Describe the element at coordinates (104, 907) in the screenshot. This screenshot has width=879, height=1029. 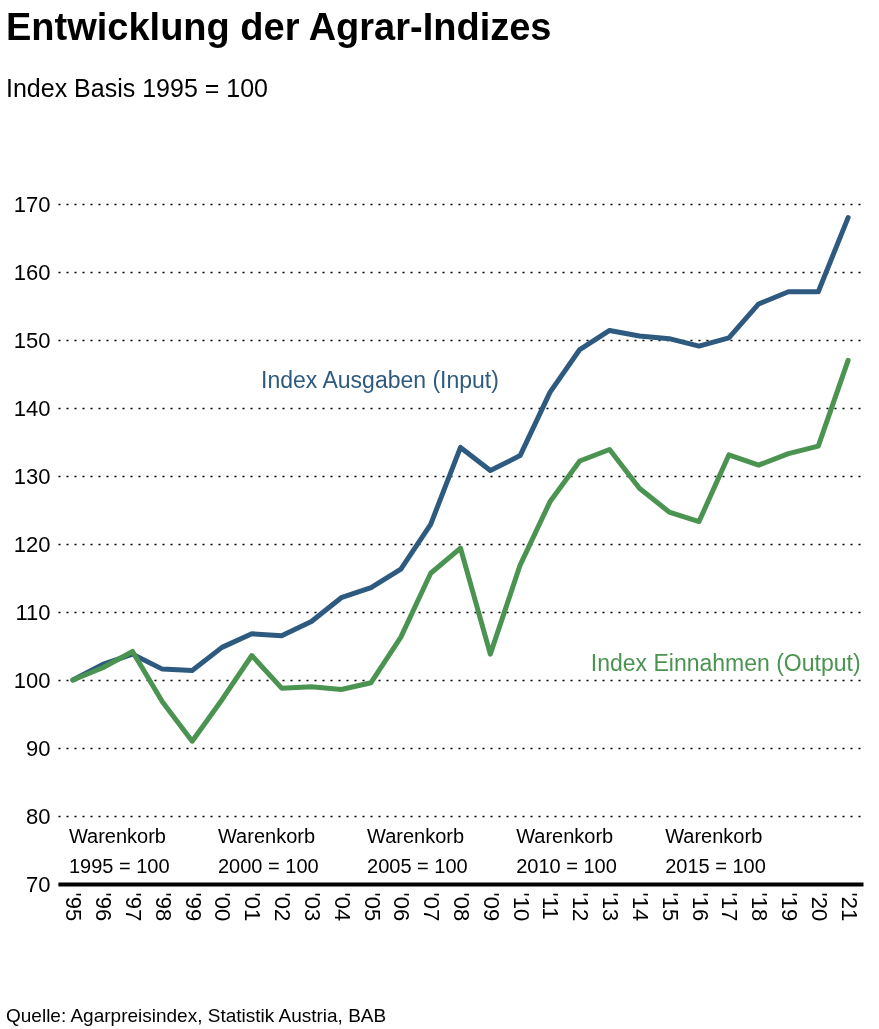
I see `x-tick-label: '96` at that location.